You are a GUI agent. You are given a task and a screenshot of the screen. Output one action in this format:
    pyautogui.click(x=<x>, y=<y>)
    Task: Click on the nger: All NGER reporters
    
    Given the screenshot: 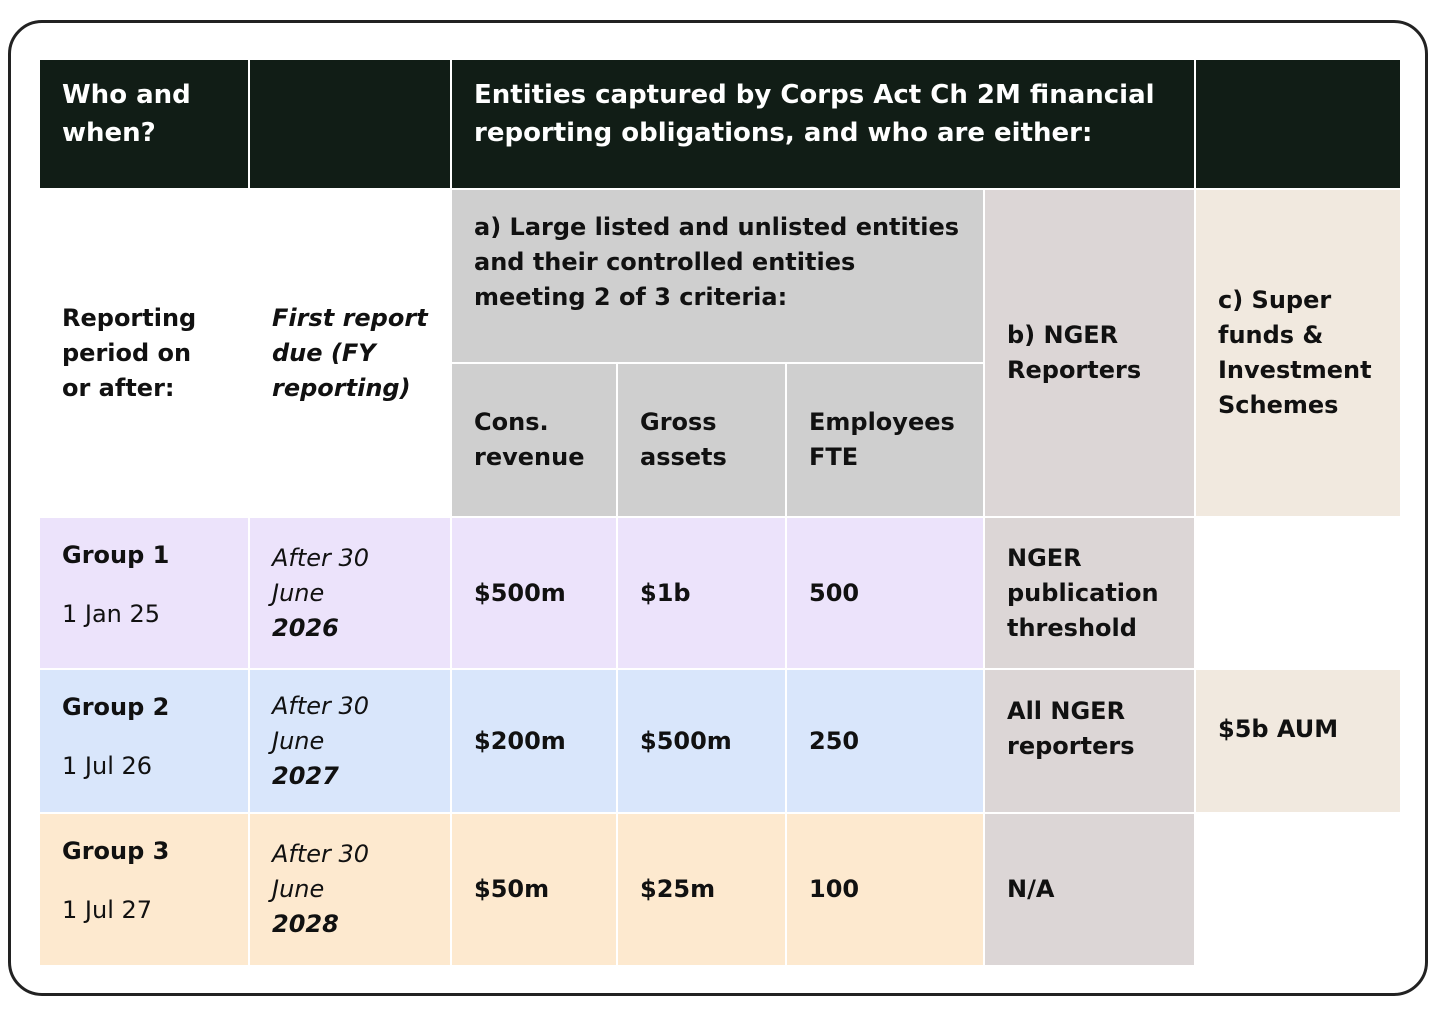 What is the action you would take?
    pyautogui.click(x=1089, y=741)
    